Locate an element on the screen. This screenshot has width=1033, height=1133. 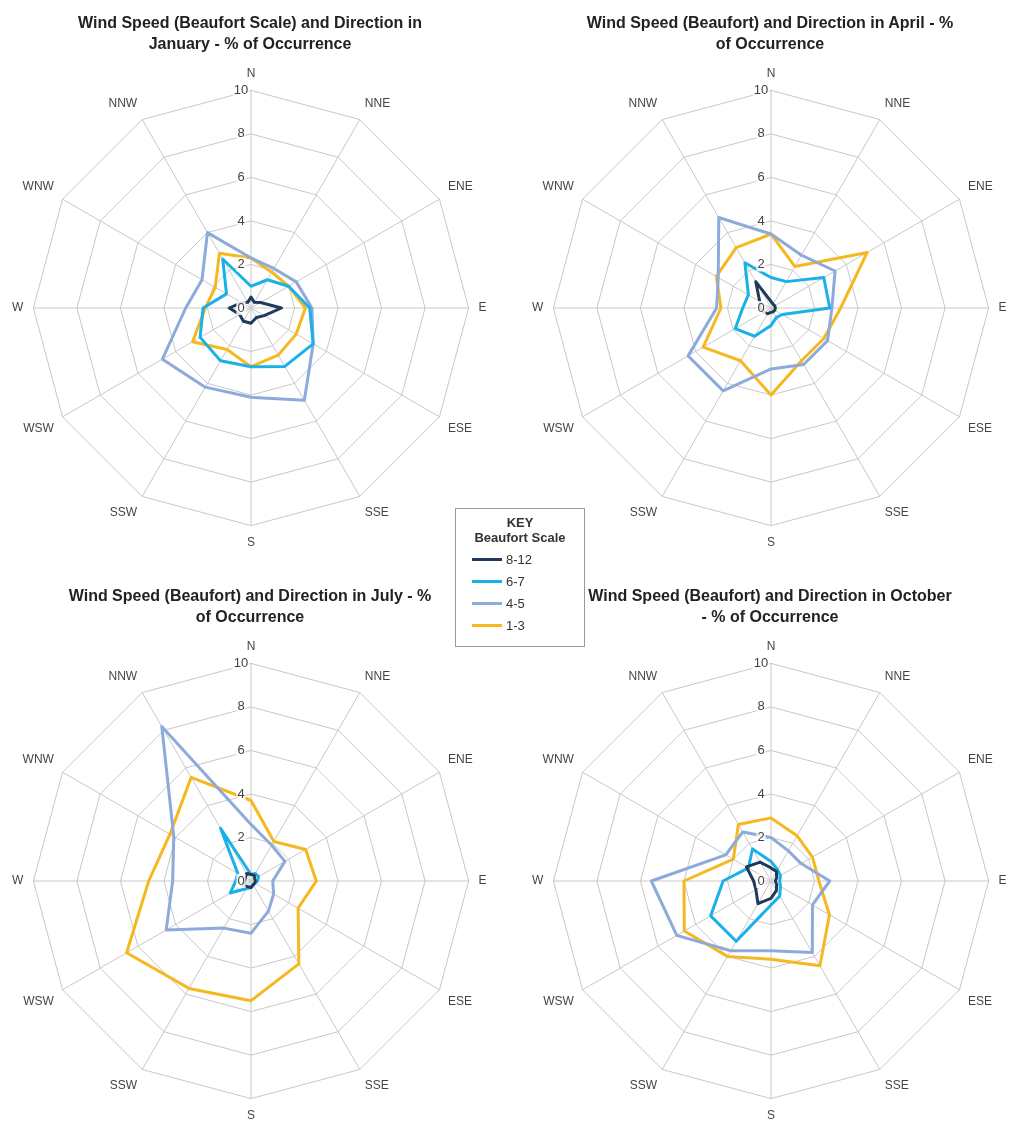
text: KEY is located at coordinates (520, 522).